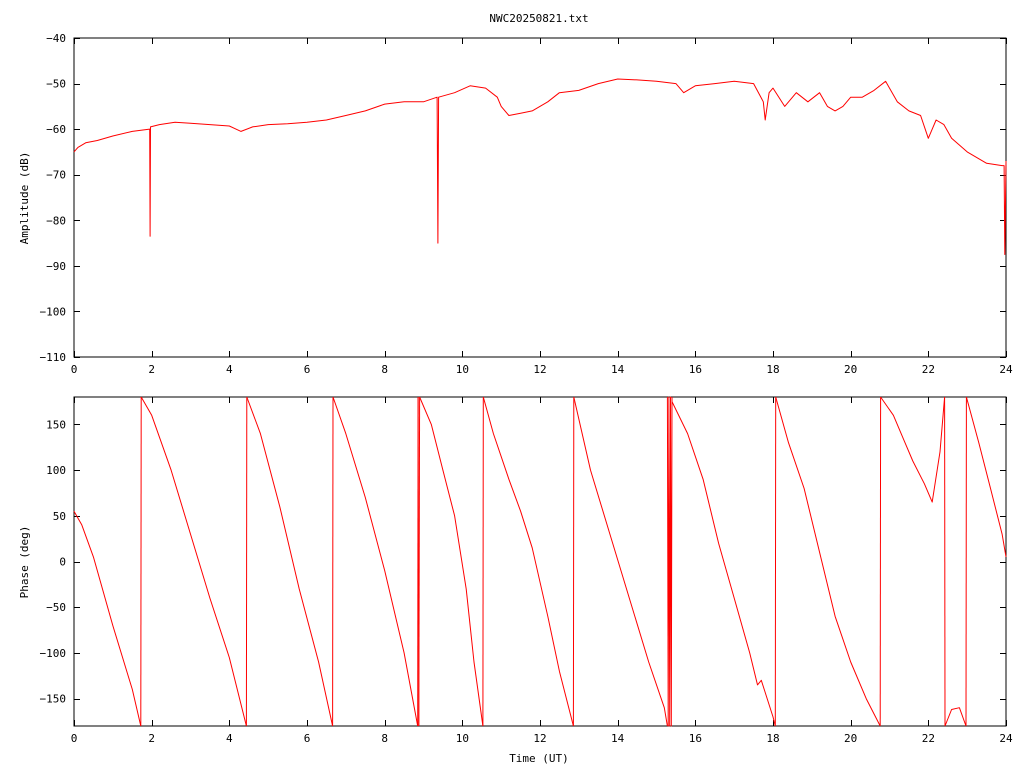 Image resolution: width=1024 pixels, height=768 pixels. I want to click on amplitude-y-tick-label: −100, so click(53, 311).